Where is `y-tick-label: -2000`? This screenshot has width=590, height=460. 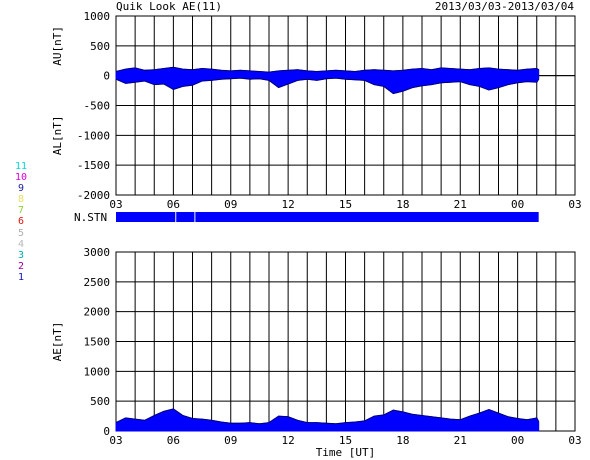
y-tick-label: -2000 is located at coordinates (93, 195).